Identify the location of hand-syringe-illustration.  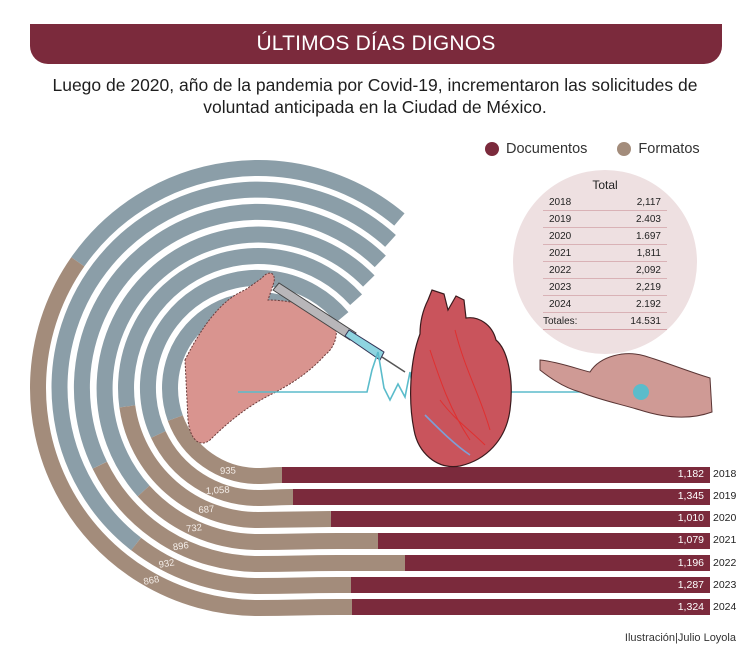
(295, 358).